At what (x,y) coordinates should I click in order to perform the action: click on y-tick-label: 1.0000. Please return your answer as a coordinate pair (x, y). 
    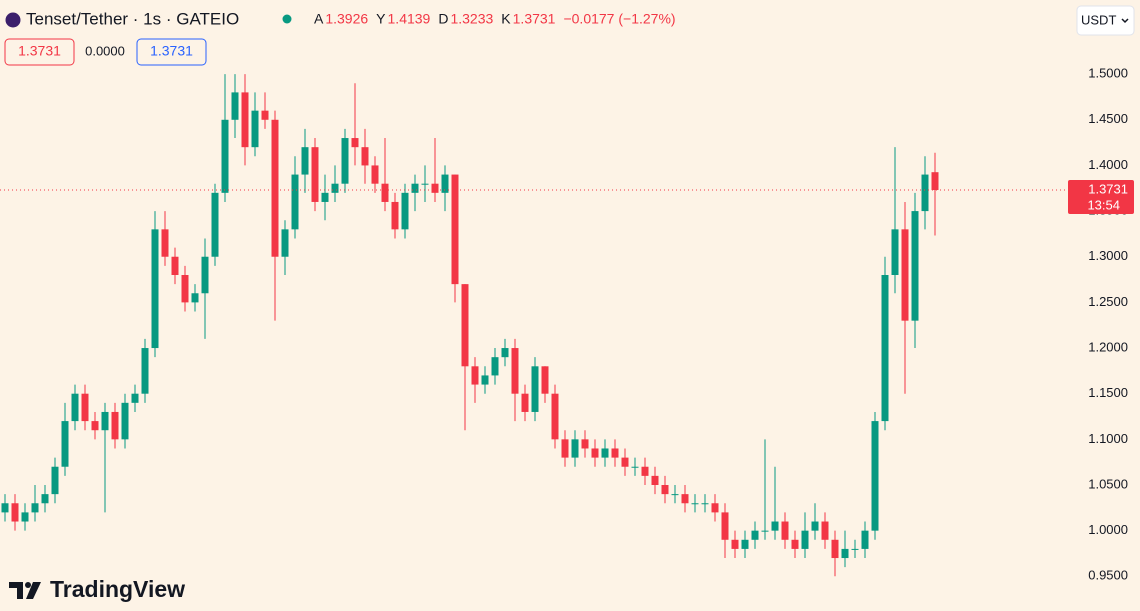
    Looking at the image, I should click on (1108, 529).